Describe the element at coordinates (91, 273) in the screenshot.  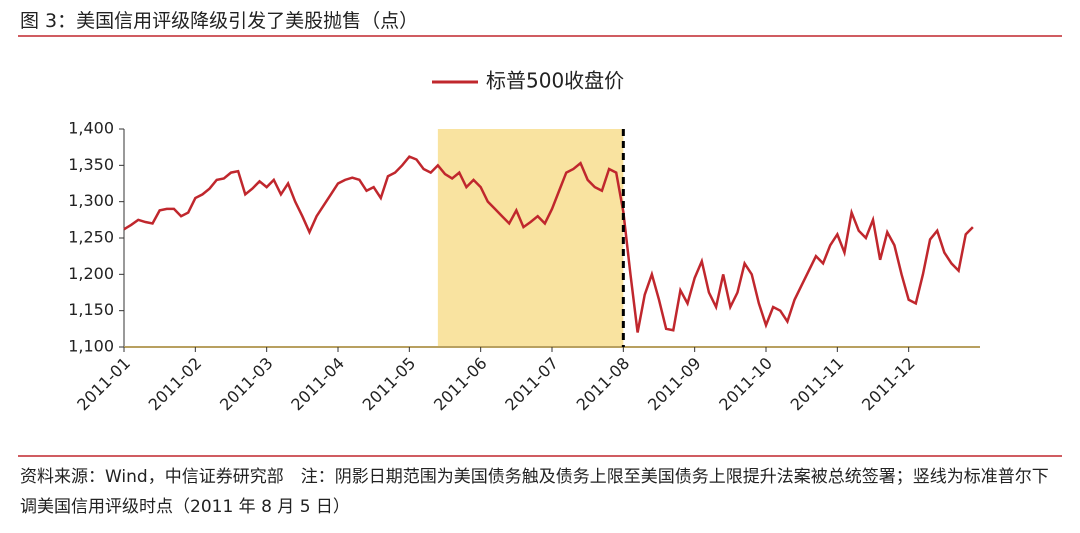
I see `y-tick-label: 1,200` at that location.